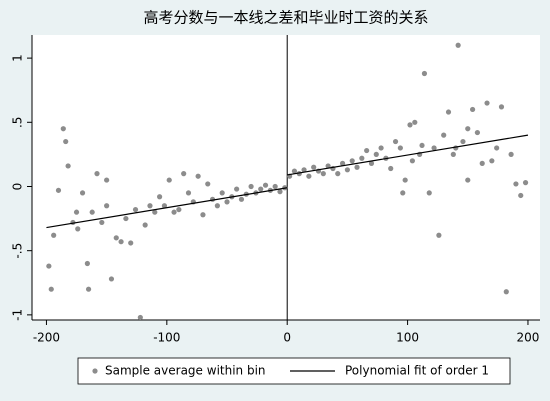  Describe the element at coordinates (417, 371) in the screenshot. I see `legend-label: Polynomial fit of order 1` at that location.